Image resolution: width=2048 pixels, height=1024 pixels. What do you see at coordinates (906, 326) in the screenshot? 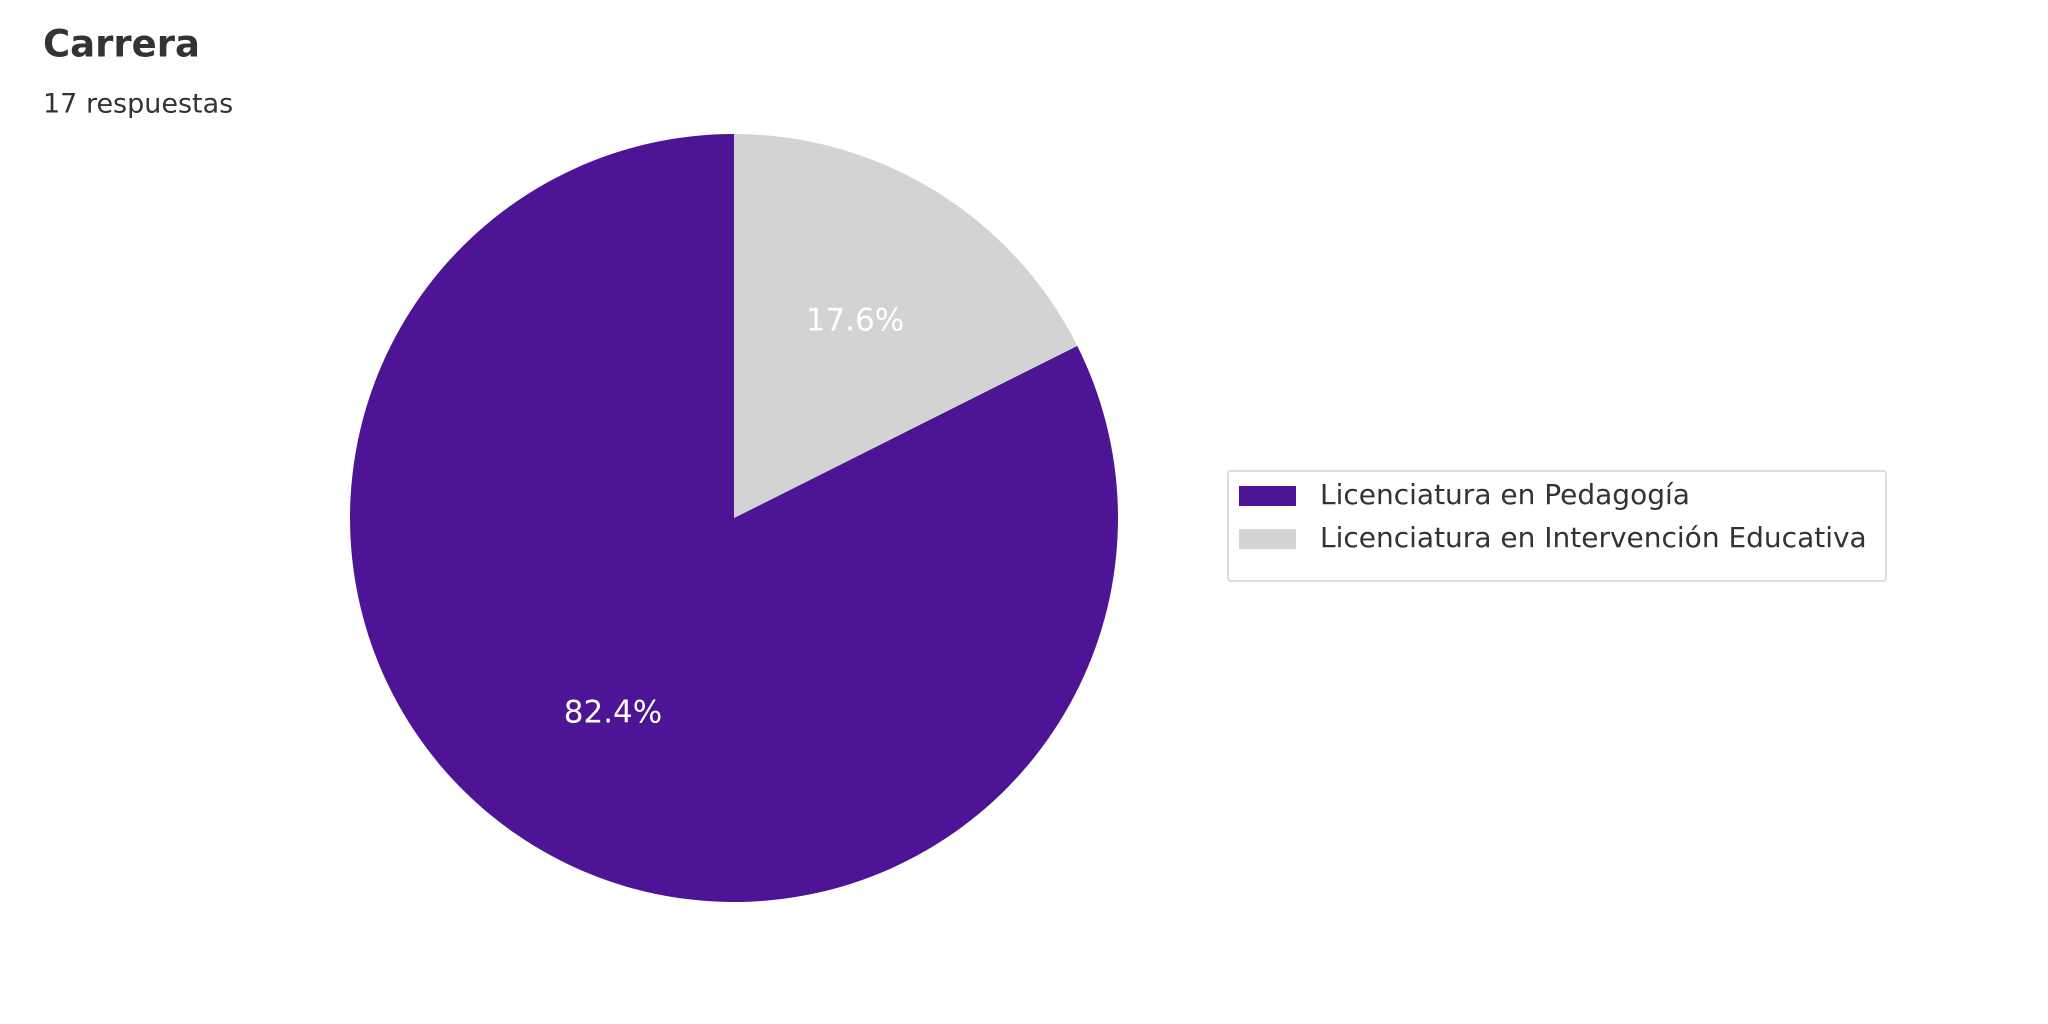
I see `pie-slice` at bounding box center [906, 326].